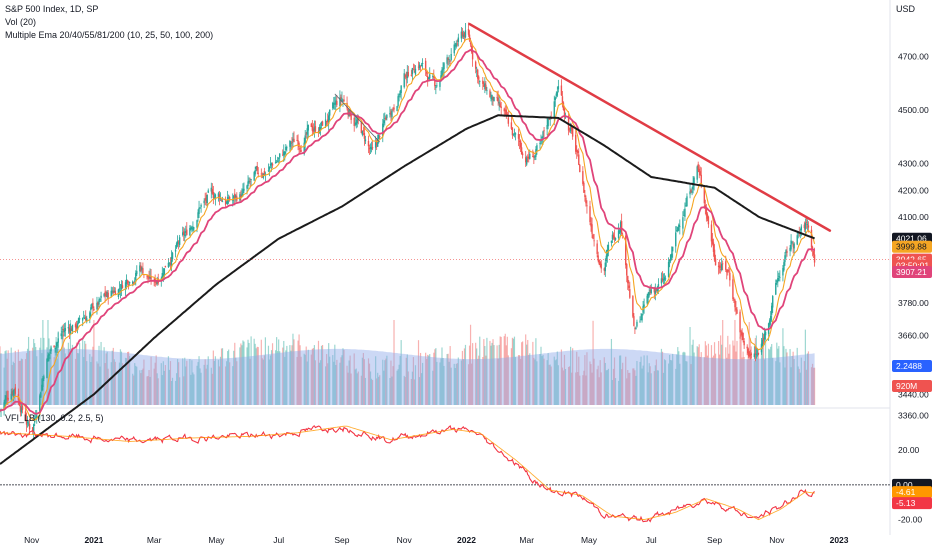 Image resolution: width=932 pixels, height=550 pixels. What do you see at coordinates (21, 22) in the screenshot?
I see `volume-legend: Vol (20)` at bounding box center [21, 22].